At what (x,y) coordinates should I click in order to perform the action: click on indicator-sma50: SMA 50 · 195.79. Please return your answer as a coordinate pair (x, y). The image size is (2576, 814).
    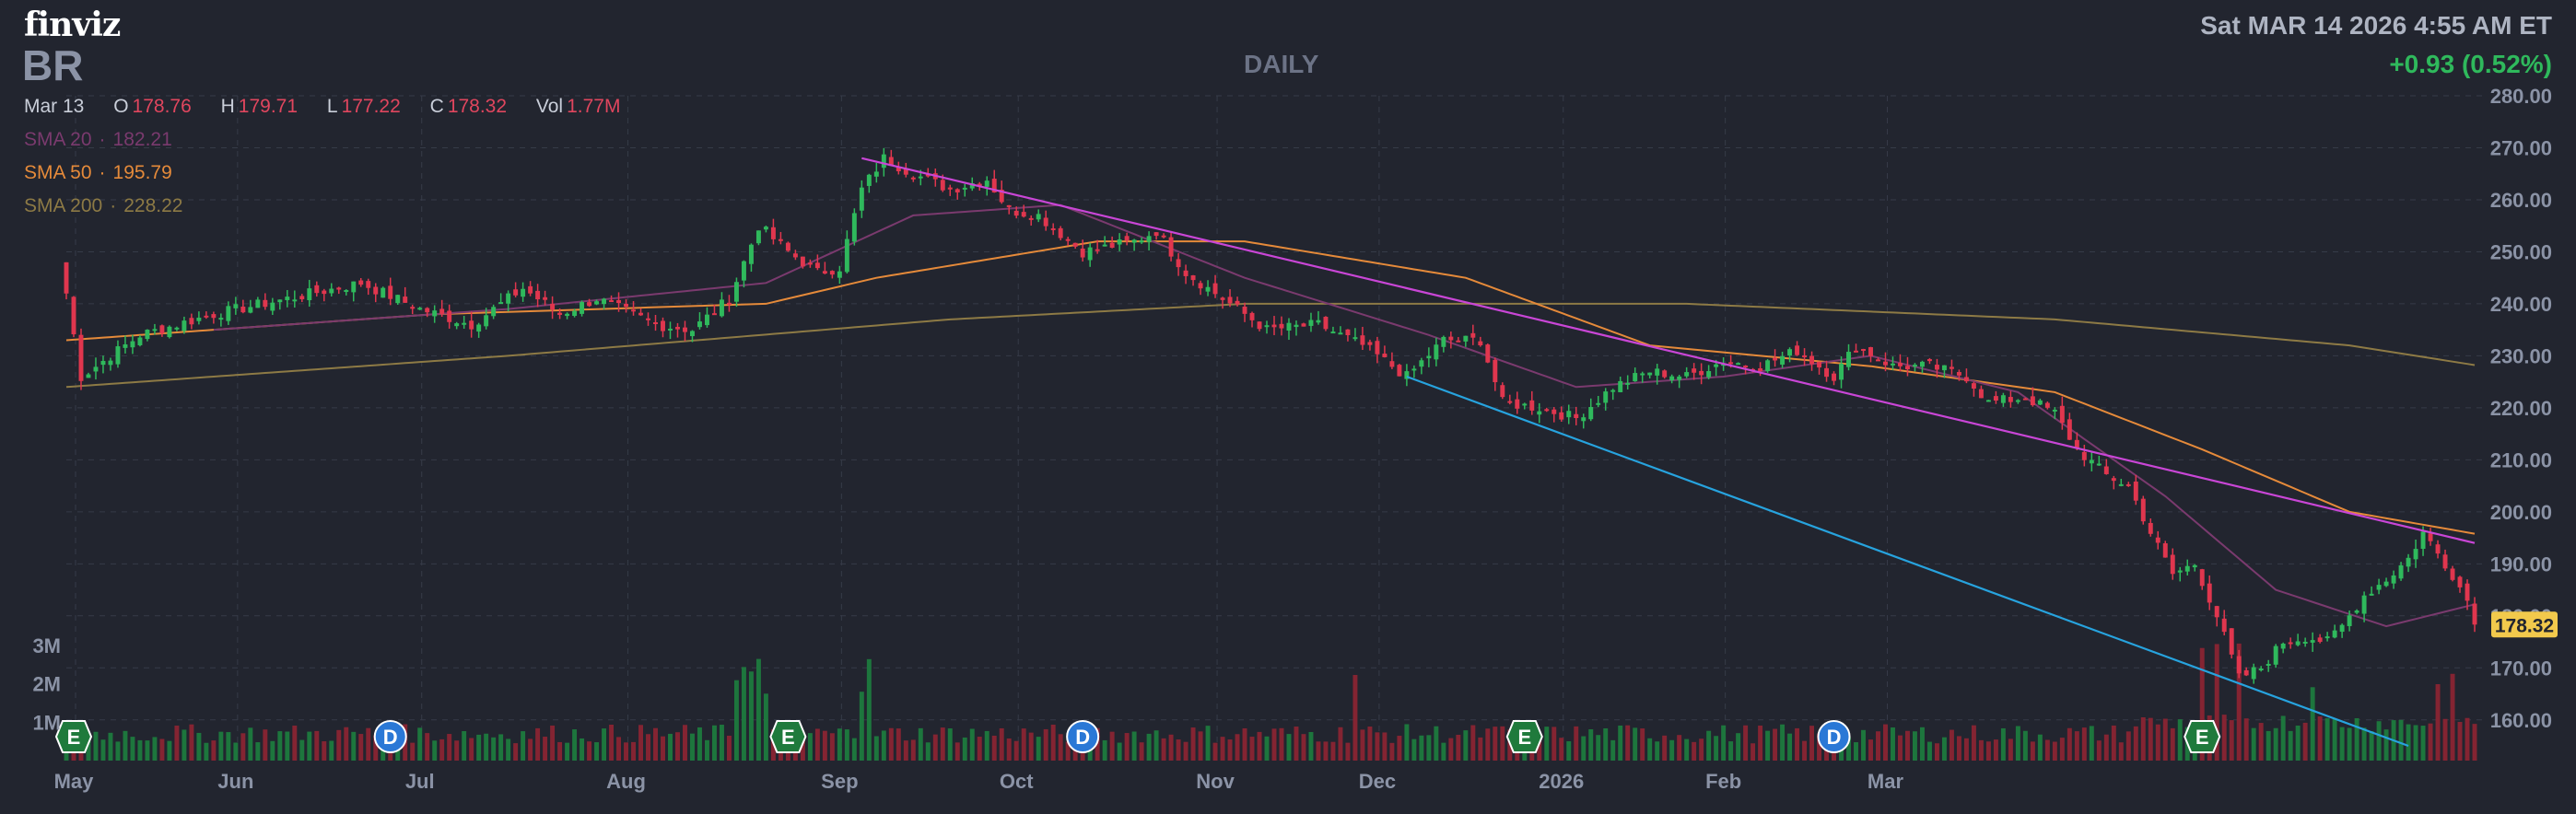
    Looking at the image, I should click on (98, 172).